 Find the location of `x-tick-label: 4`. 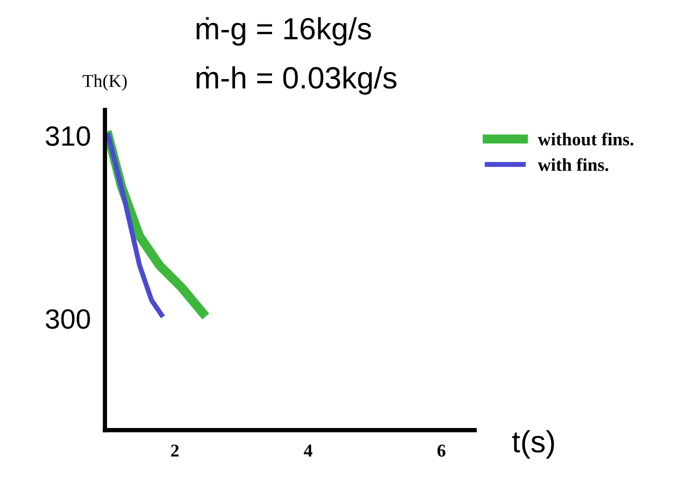

x-tick-label: 4 is located at coordinates (308, 450).